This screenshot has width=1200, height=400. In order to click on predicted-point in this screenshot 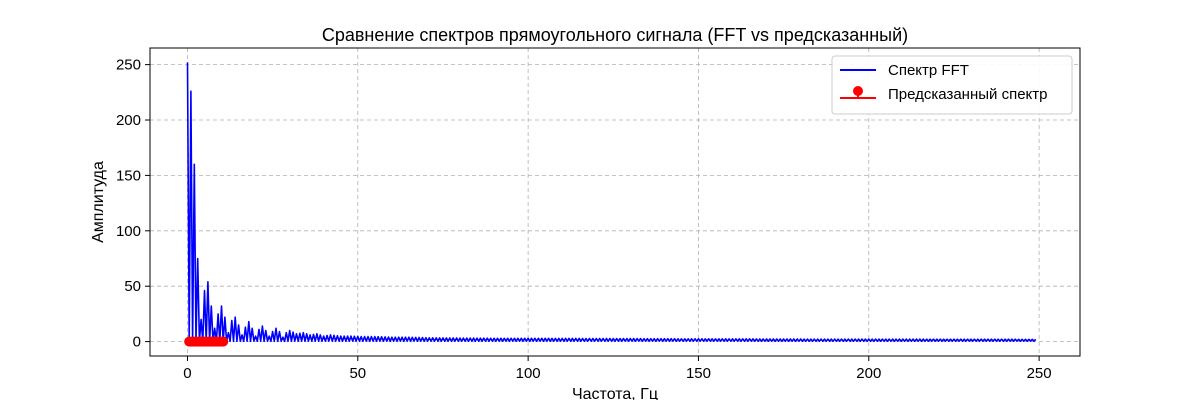, I will do `click(223, 341)`.